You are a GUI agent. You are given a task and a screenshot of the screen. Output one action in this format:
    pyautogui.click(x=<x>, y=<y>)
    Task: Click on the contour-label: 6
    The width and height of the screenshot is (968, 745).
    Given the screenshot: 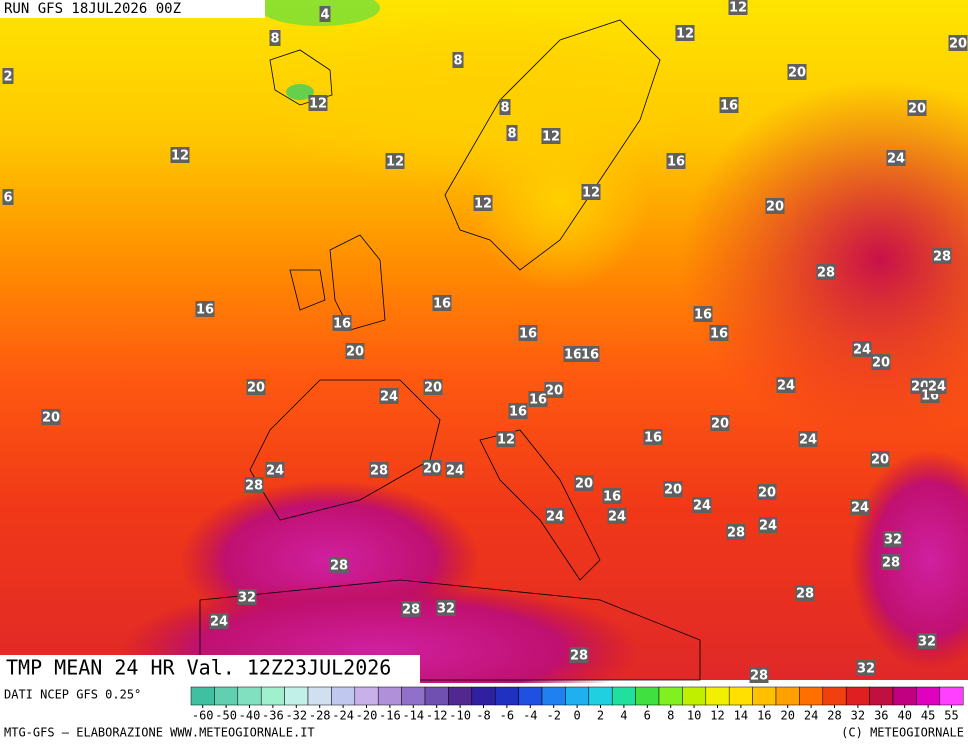 What is the action you would take?
    pyautogui.click(x=8, y=197)
    